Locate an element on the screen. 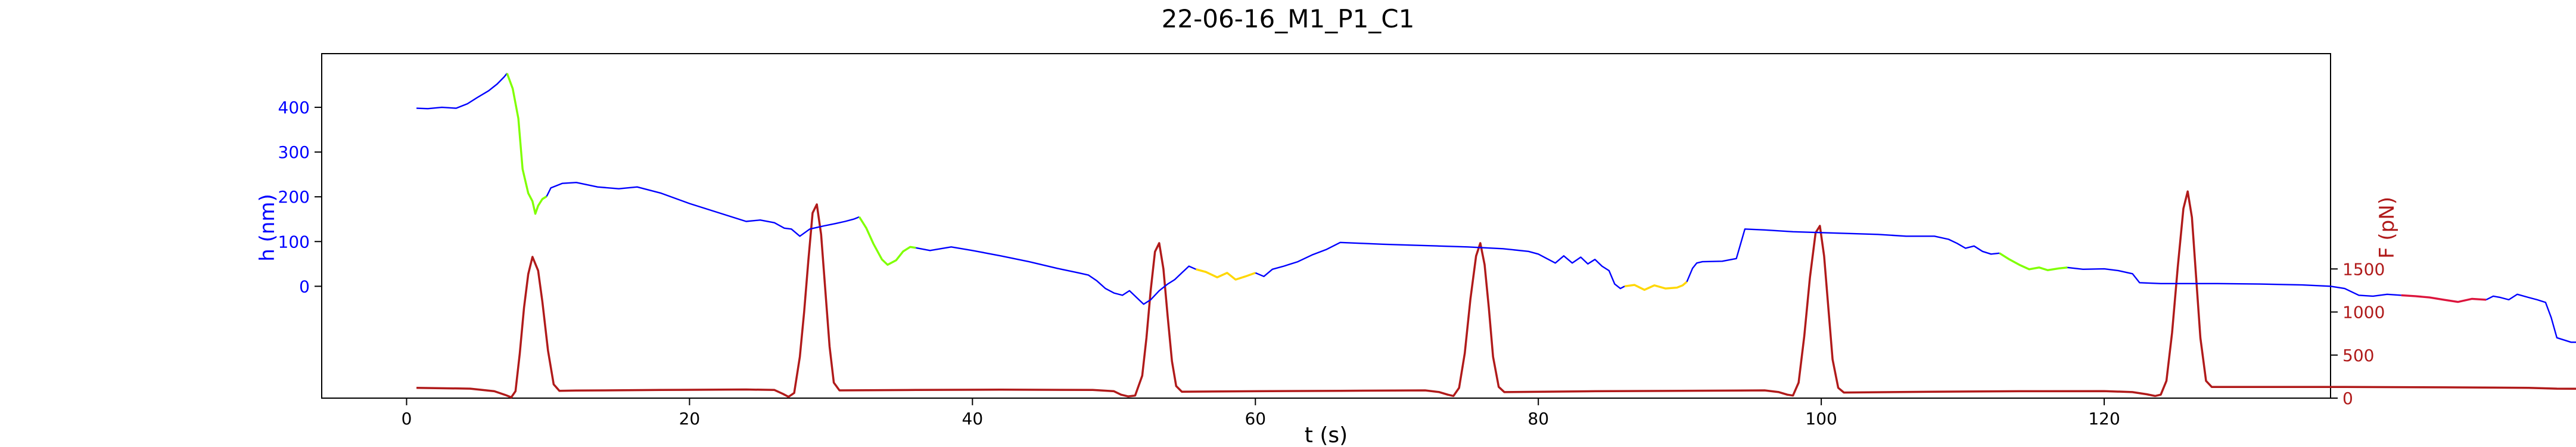 This screenshot has height=447, width=2576. left-tick-label: 200 is located at coordinates (294, 197).